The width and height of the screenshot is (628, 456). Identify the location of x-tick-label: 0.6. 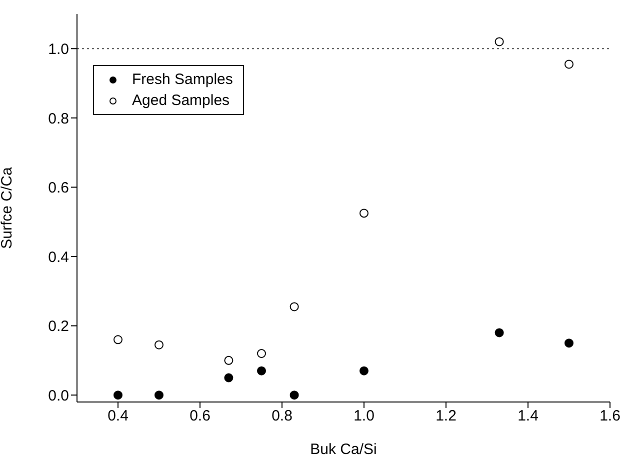
(200, 416).